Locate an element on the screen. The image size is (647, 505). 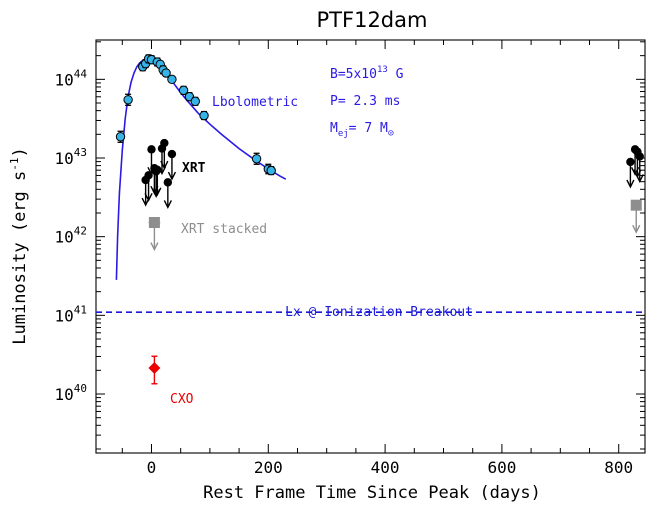
y-tick-labels: 1040 1041 1042 1043 1044 is located at coordinates (70, 235).